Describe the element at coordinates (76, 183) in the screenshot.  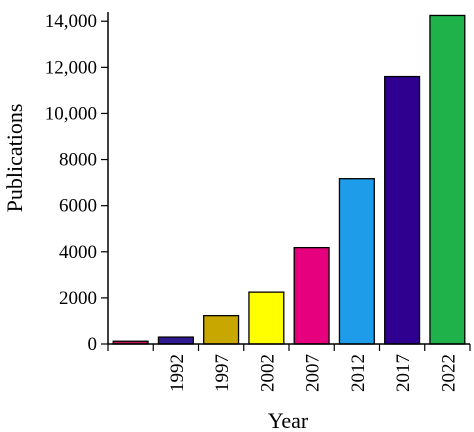
I see `y-ticks-group: 0 2000 4000 6000 8000 10,000 12,000 14,000` at that location.